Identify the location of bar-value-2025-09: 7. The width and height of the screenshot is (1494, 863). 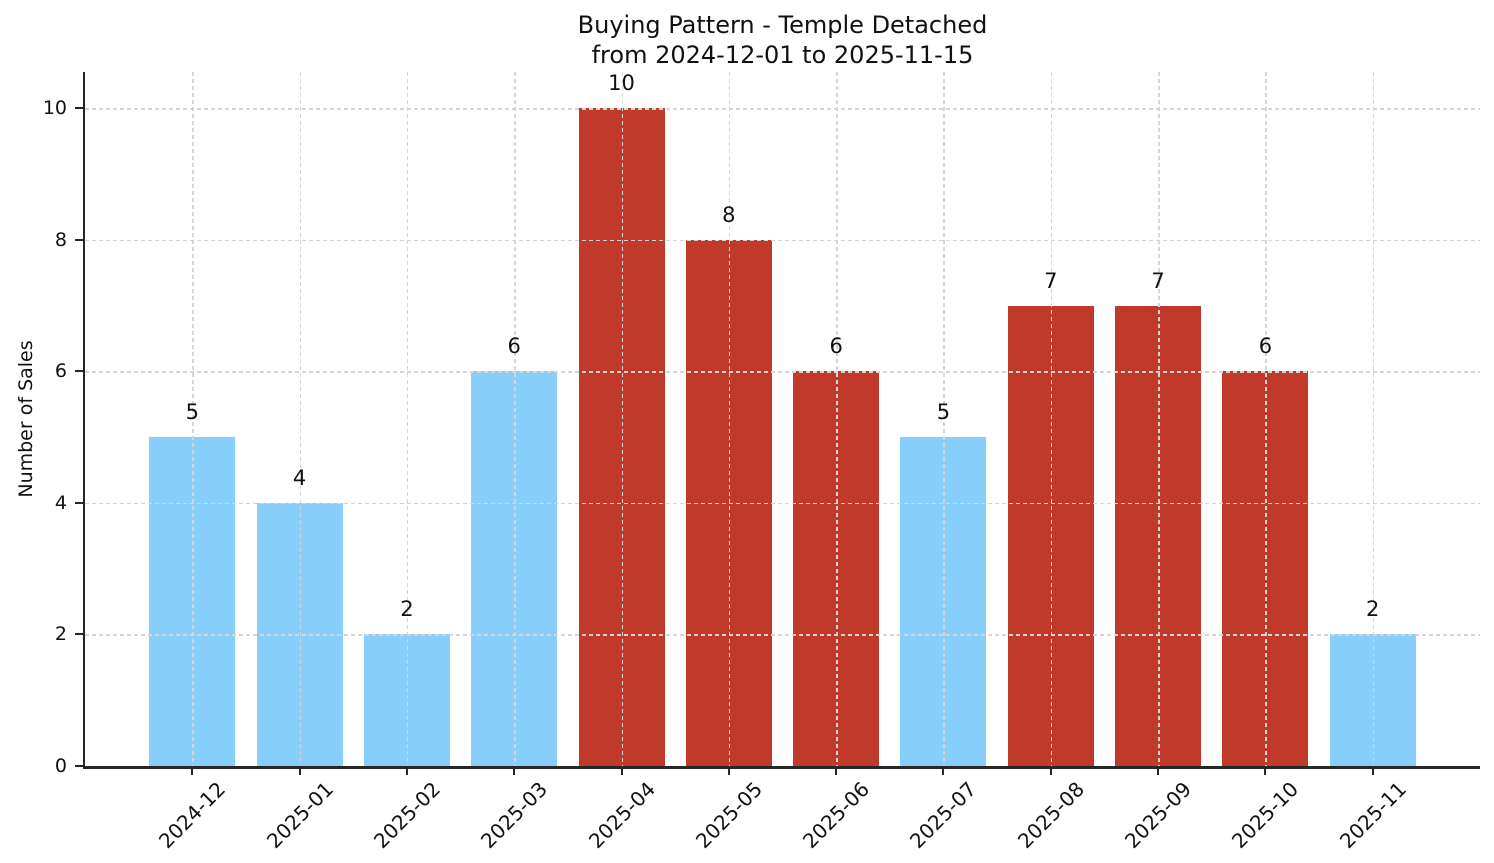
(1158, 280).